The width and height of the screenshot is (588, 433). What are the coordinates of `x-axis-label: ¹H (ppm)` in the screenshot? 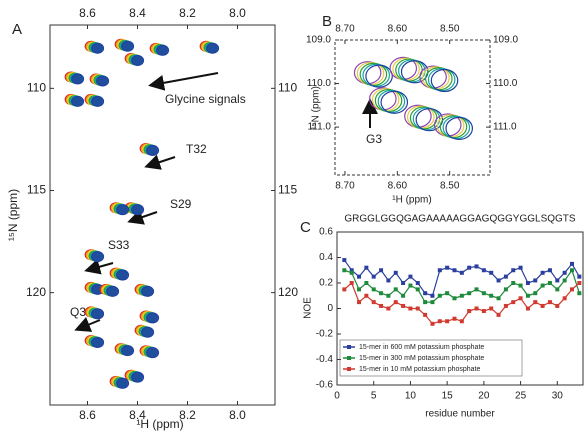 It's located at (411, 200).